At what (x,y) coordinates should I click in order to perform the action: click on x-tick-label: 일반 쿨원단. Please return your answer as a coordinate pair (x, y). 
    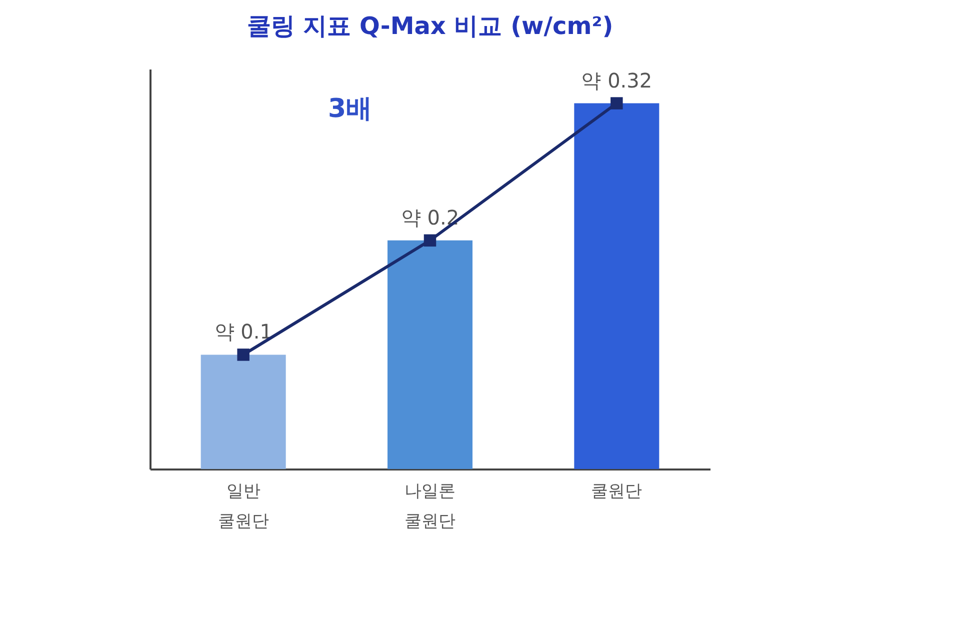
    Looking at the image, I should click on (243, 507).